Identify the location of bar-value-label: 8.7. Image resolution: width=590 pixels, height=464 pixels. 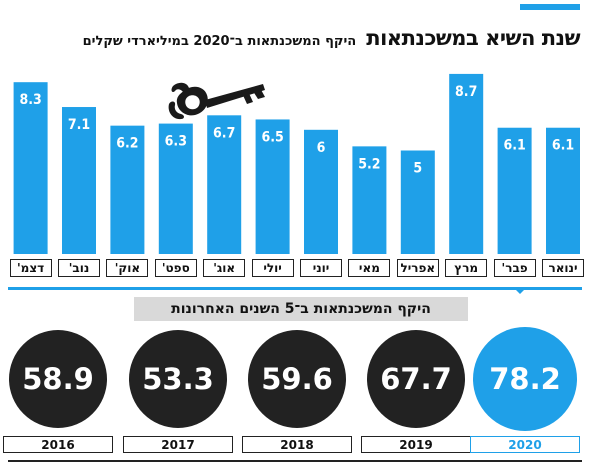
(466, 92).